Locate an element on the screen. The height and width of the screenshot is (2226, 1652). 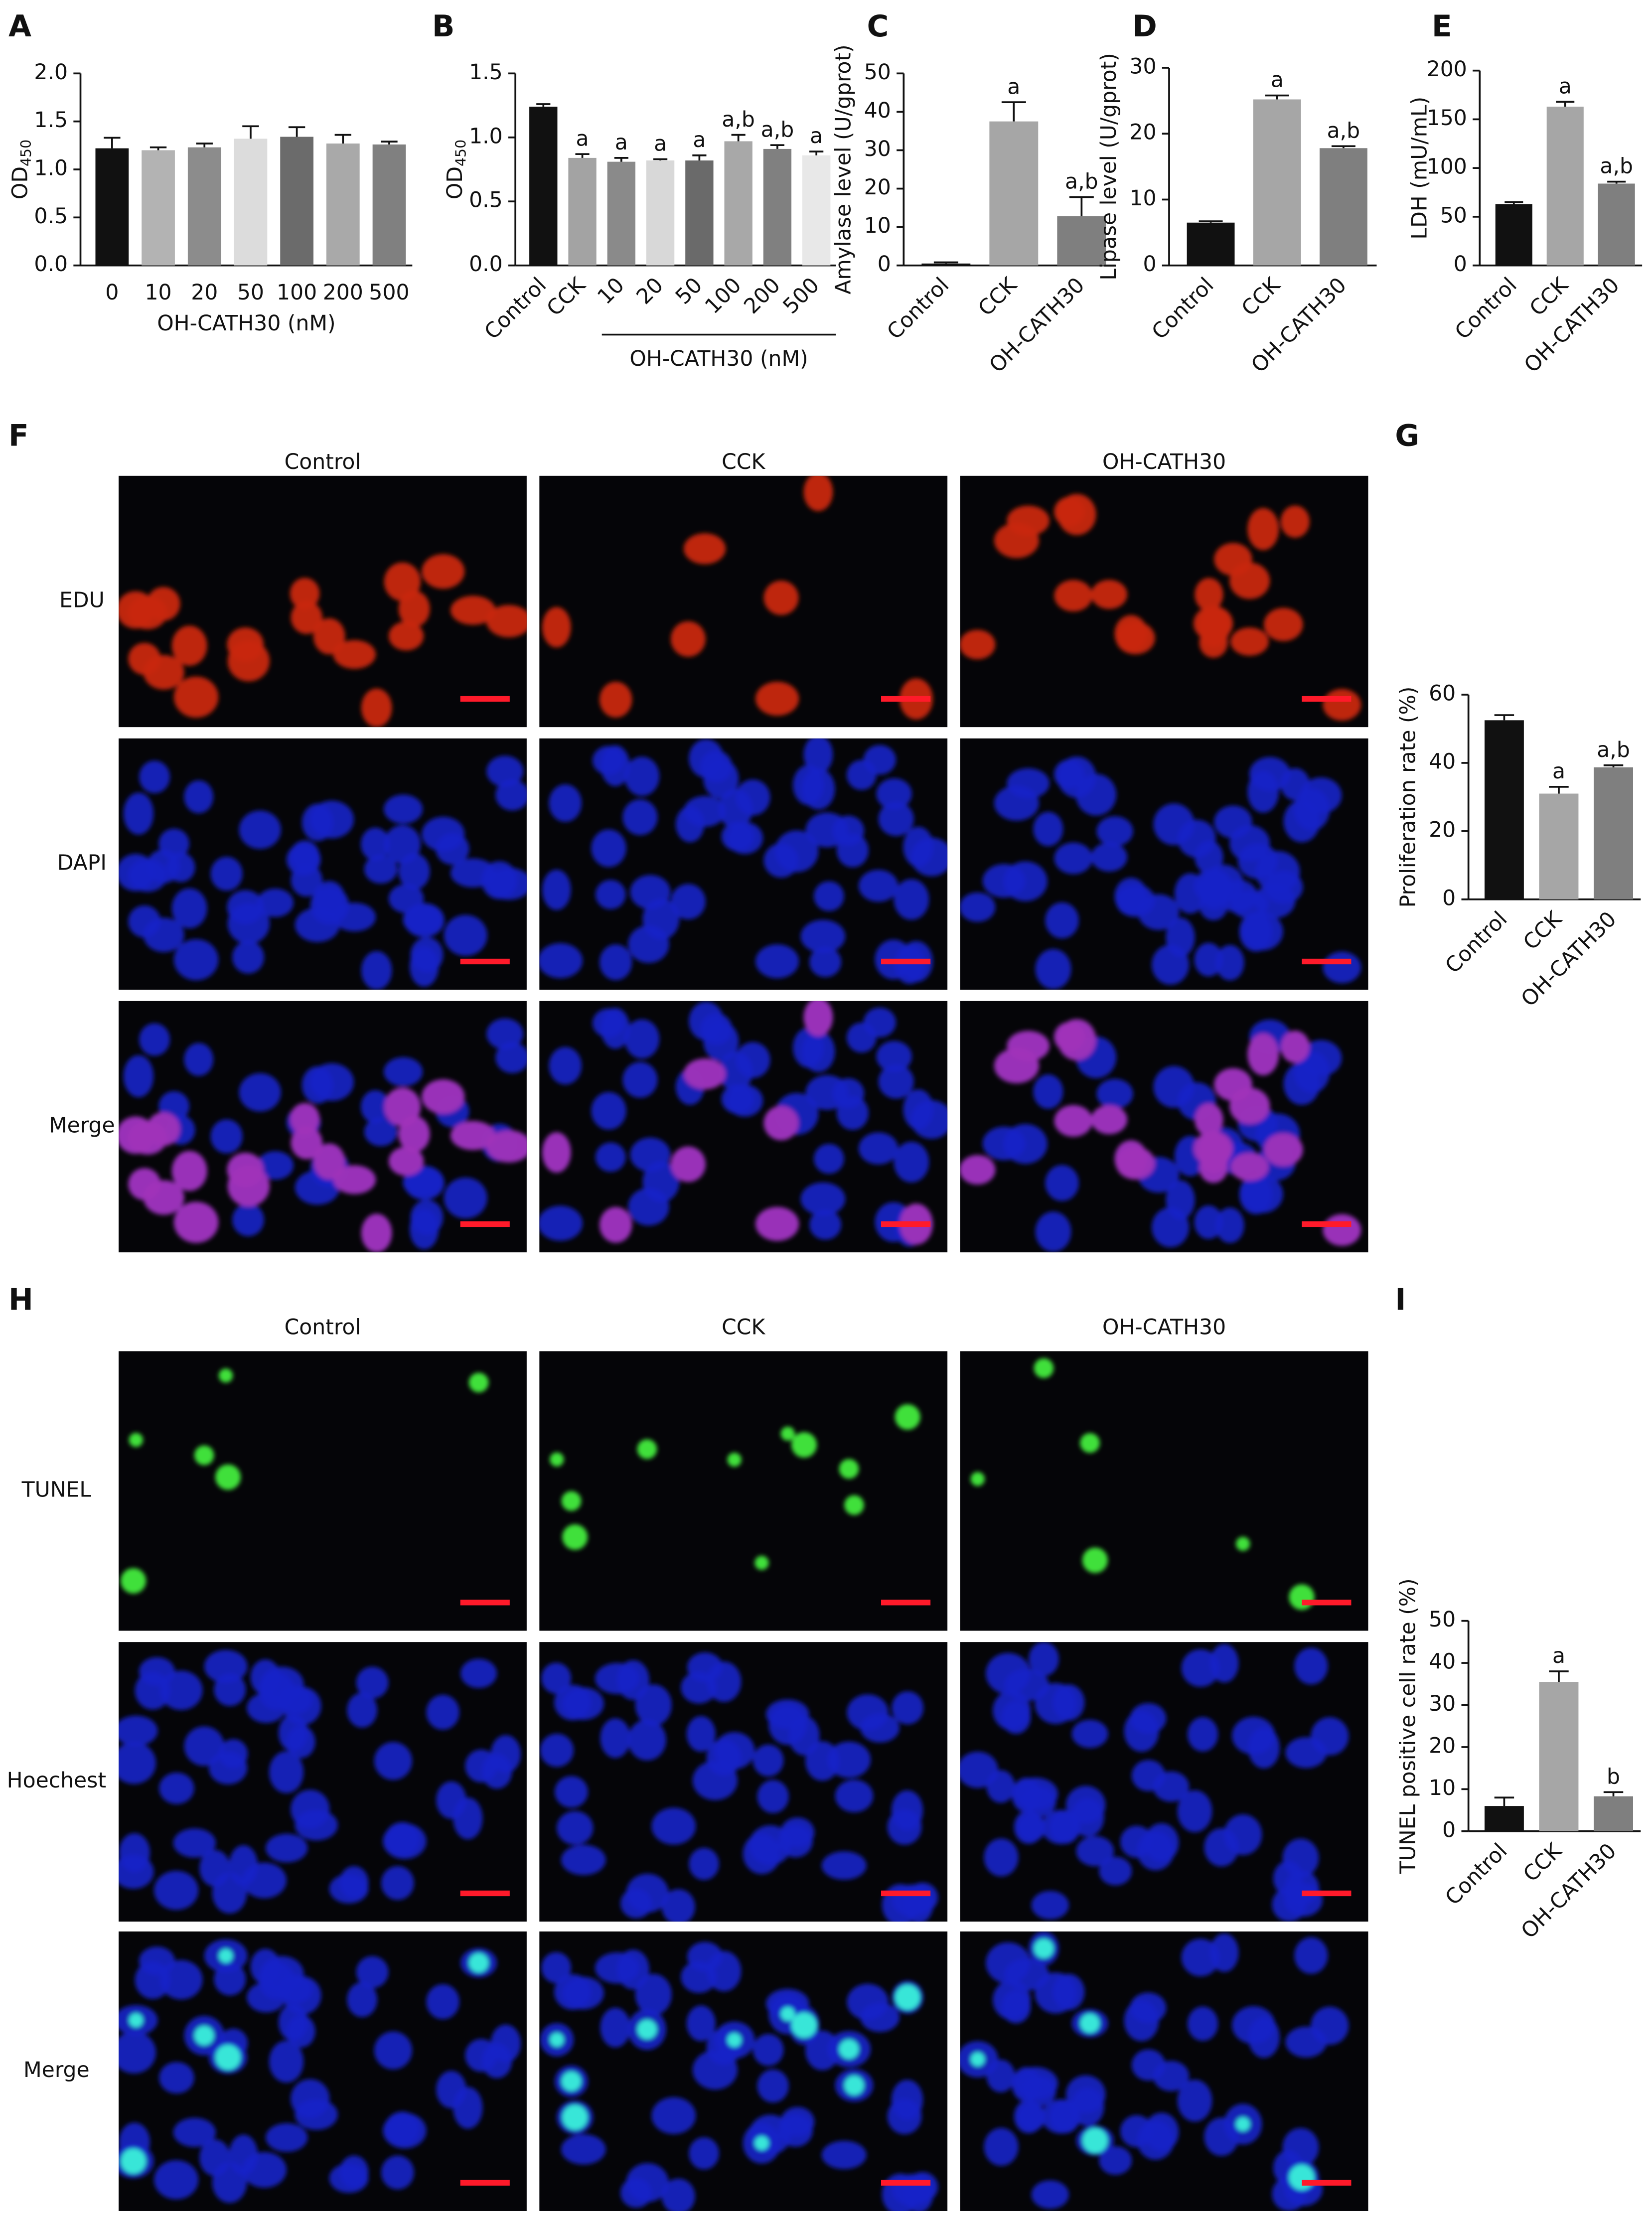
y-tick-label: 0.0 is located at coordinates (486, 264).